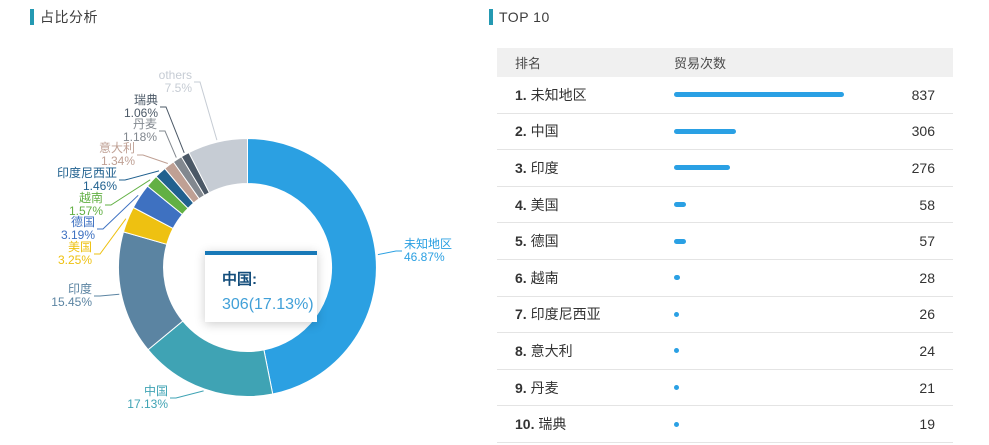  I want to click on pie-label-name: 意大利, so click(116, 148).